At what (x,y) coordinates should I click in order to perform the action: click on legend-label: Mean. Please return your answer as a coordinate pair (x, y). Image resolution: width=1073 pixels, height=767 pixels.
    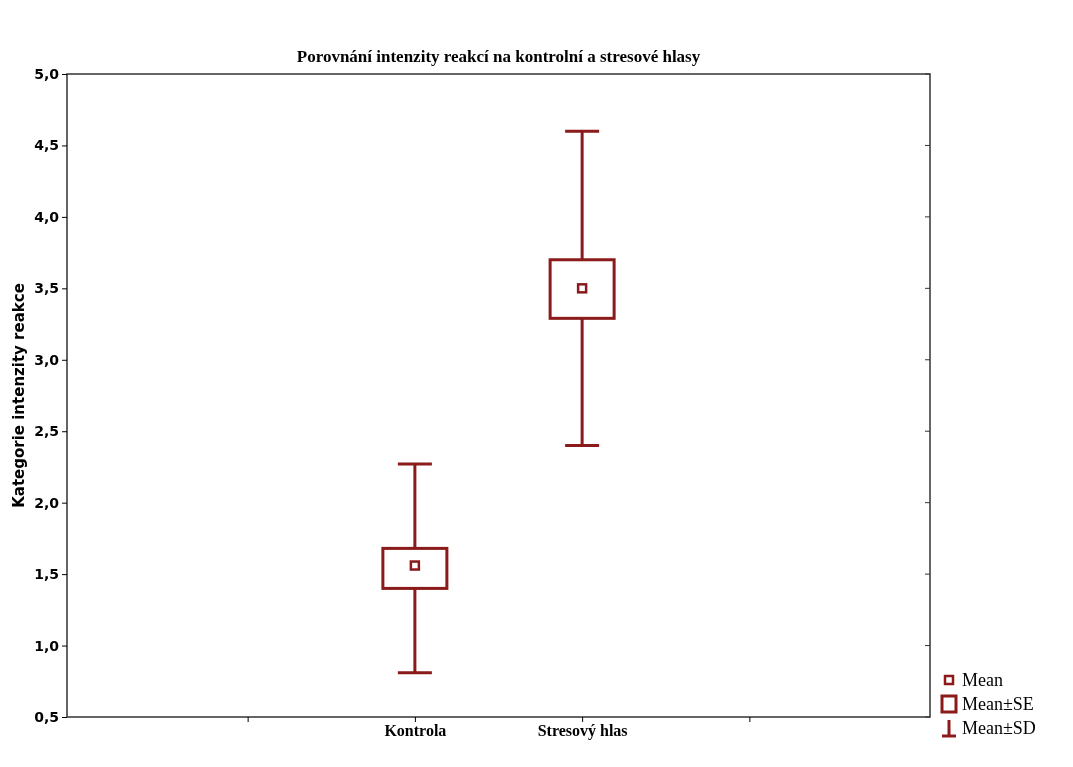
    Looking at the image, I should click on (982, 680).